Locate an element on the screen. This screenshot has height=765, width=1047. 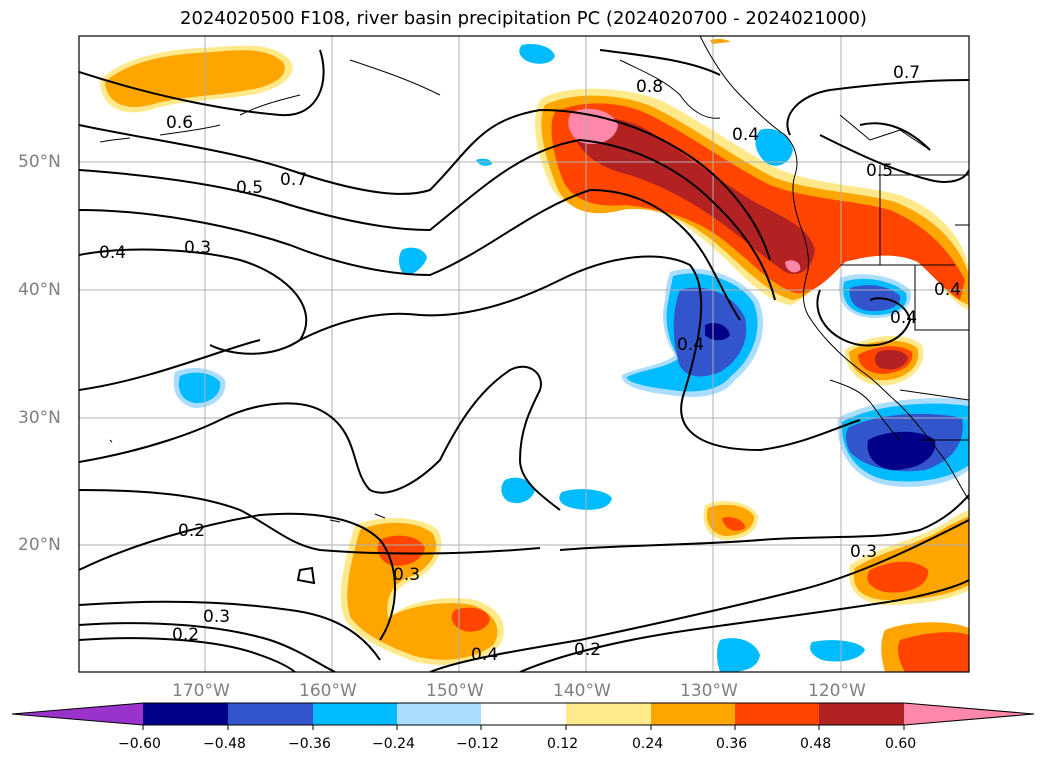
colorbar-tick: −0.24 is located at coordinates (393, 744).